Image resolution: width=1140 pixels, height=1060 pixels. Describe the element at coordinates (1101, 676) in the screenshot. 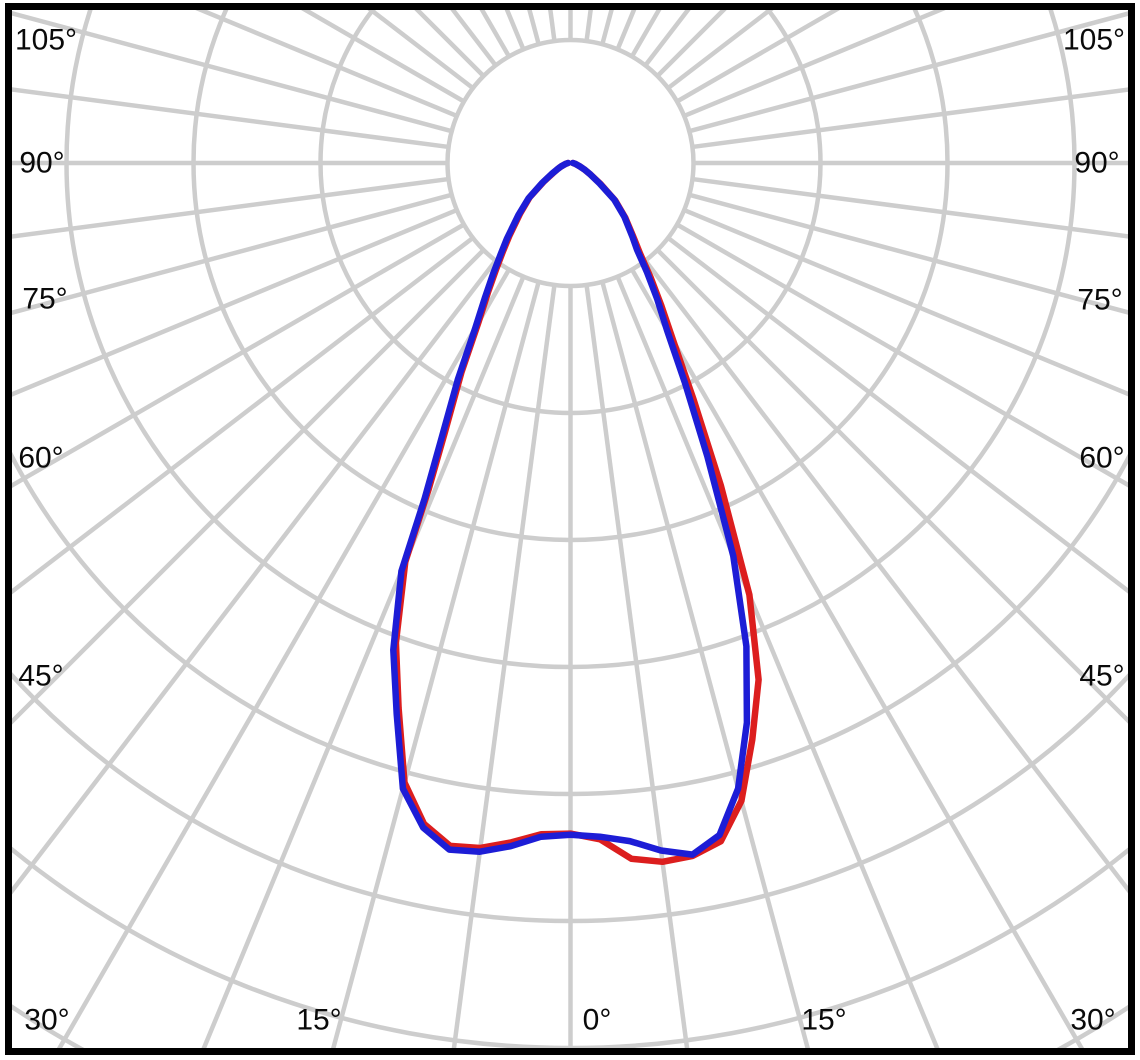

I see `angle-tick-label-right-45: 45°` at that location.